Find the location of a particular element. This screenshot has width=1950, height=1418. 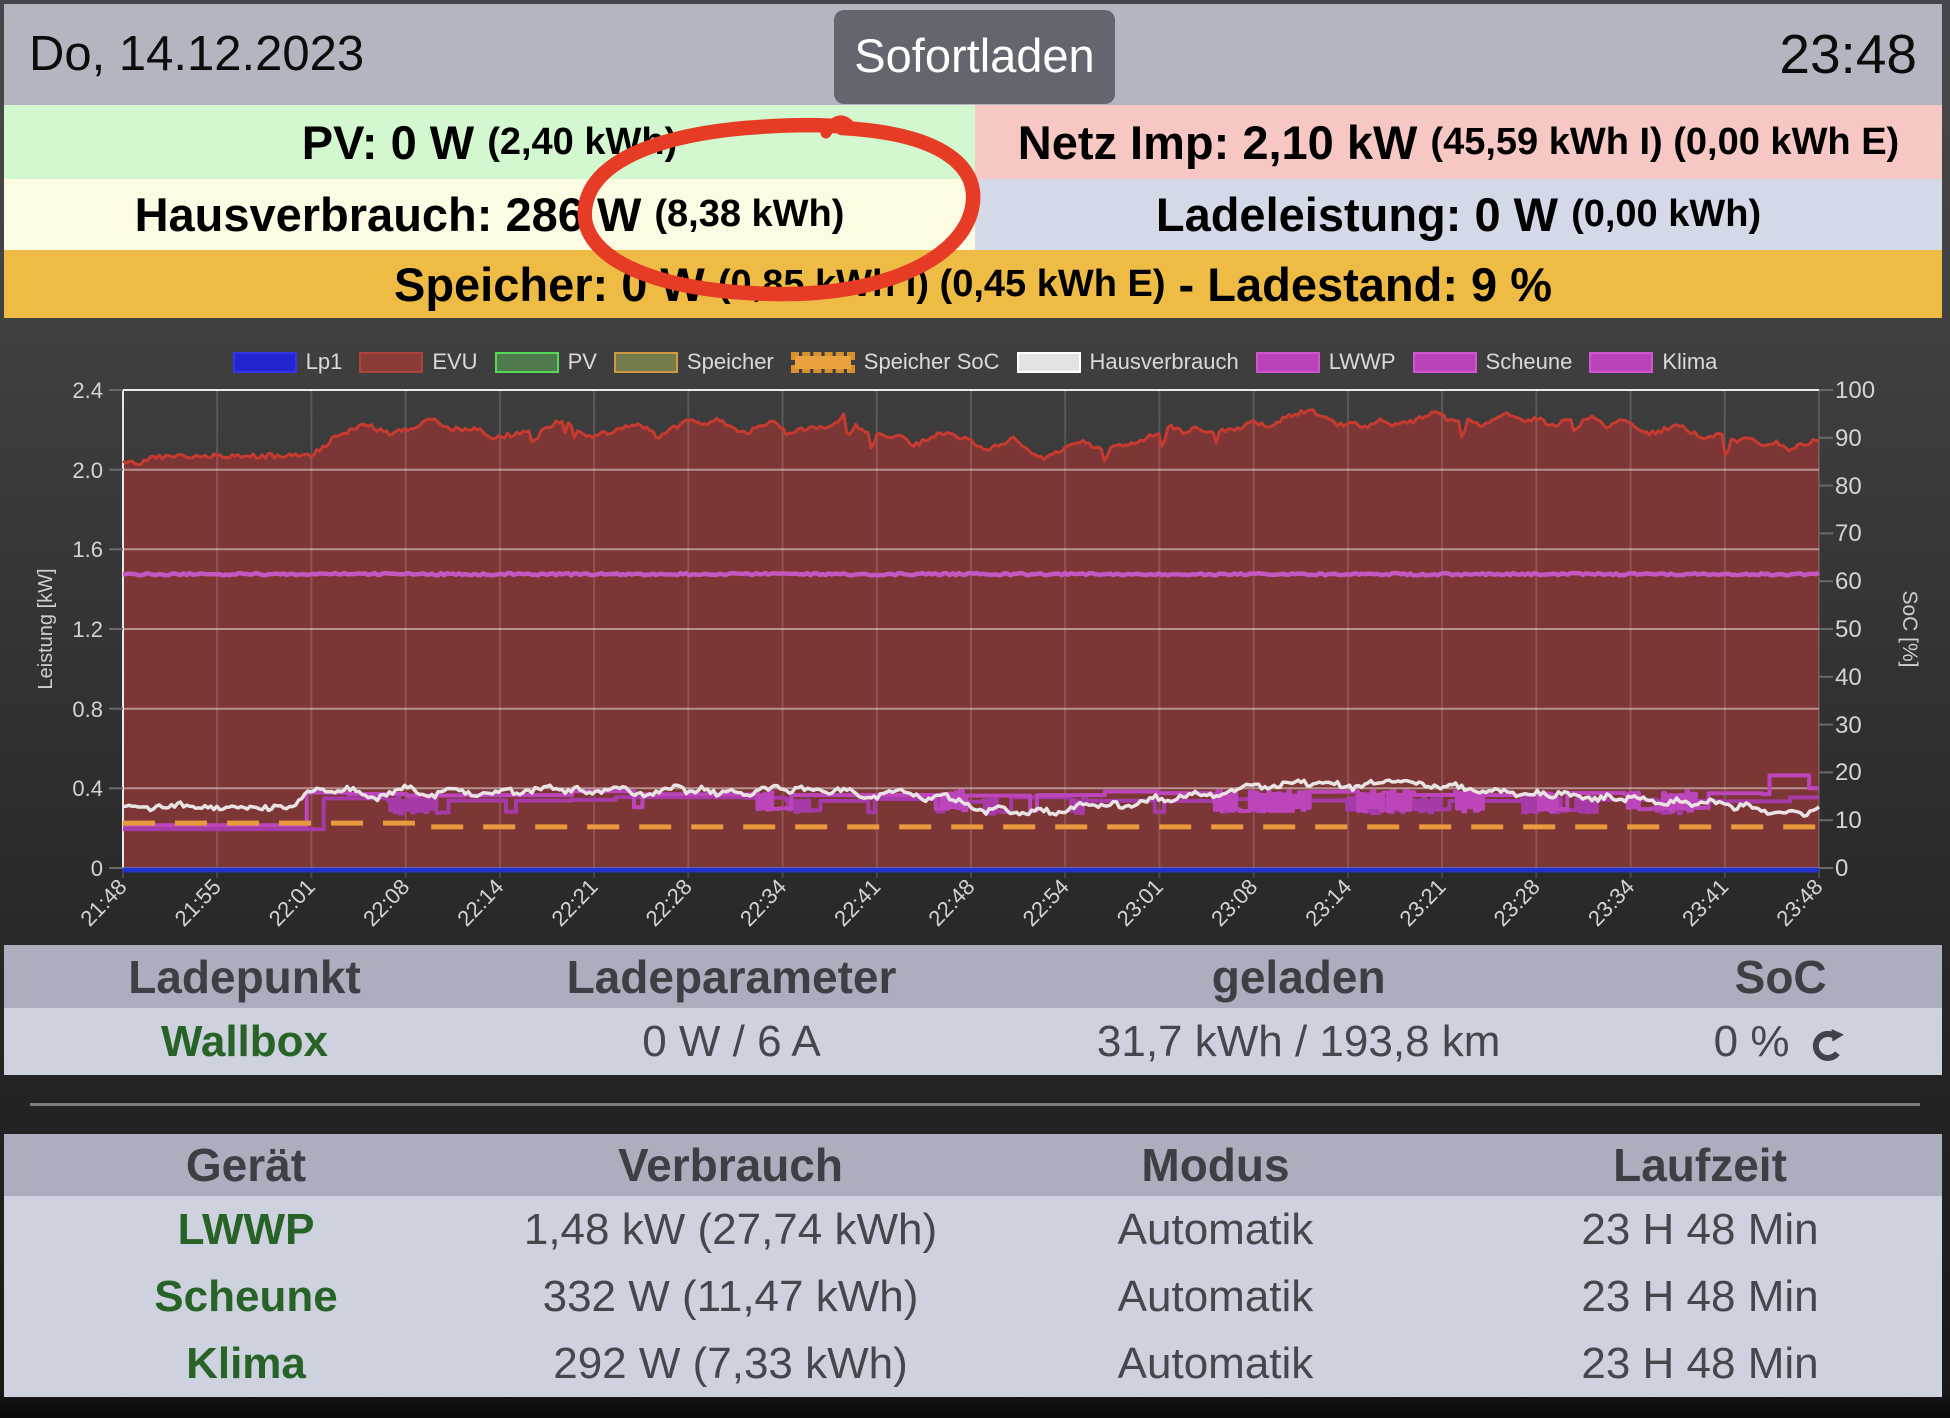

svg-text: SoC [%] is located at coordinates (1909, 628).